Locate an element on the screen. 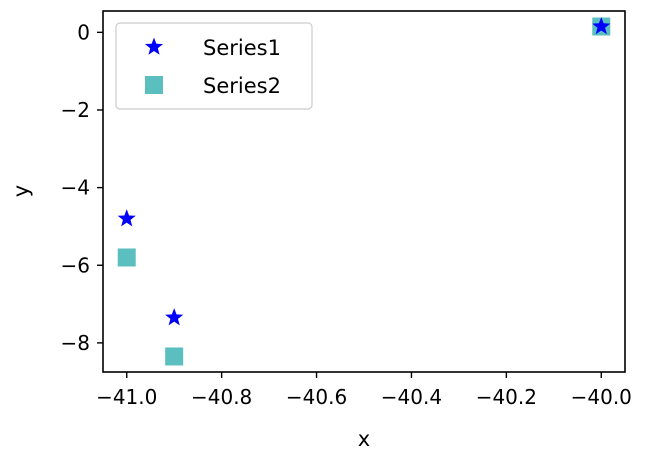  y-tick-label: −6 is located at coordinates (75, 265).